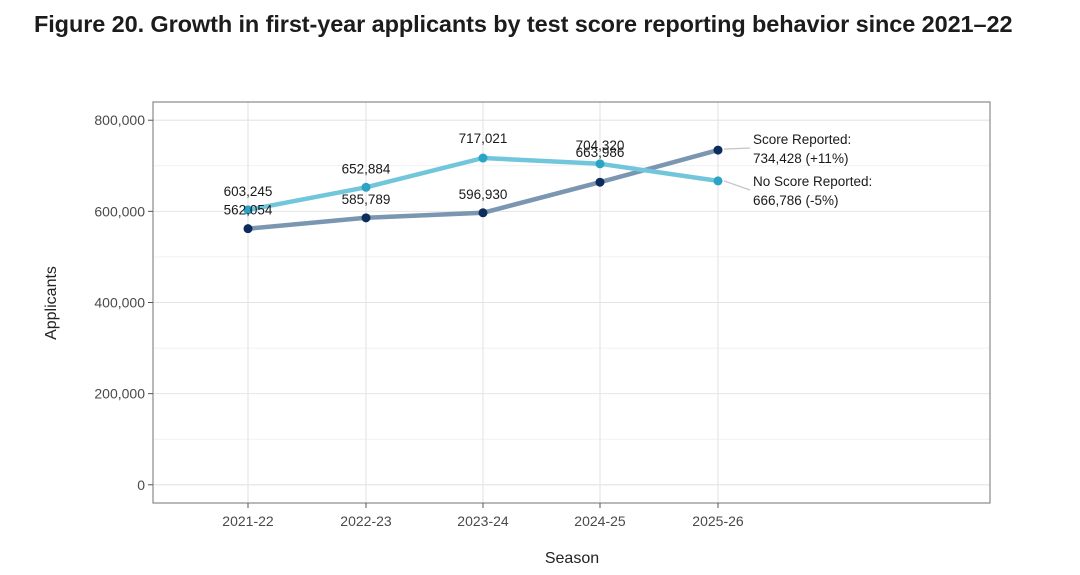 The width and height of the screenshot is (1080, 575). Describe the element at coordinates (800, 158) in the screenshot. I see `end-label-score-reported-value: 734,428 (+11%)` at that location.